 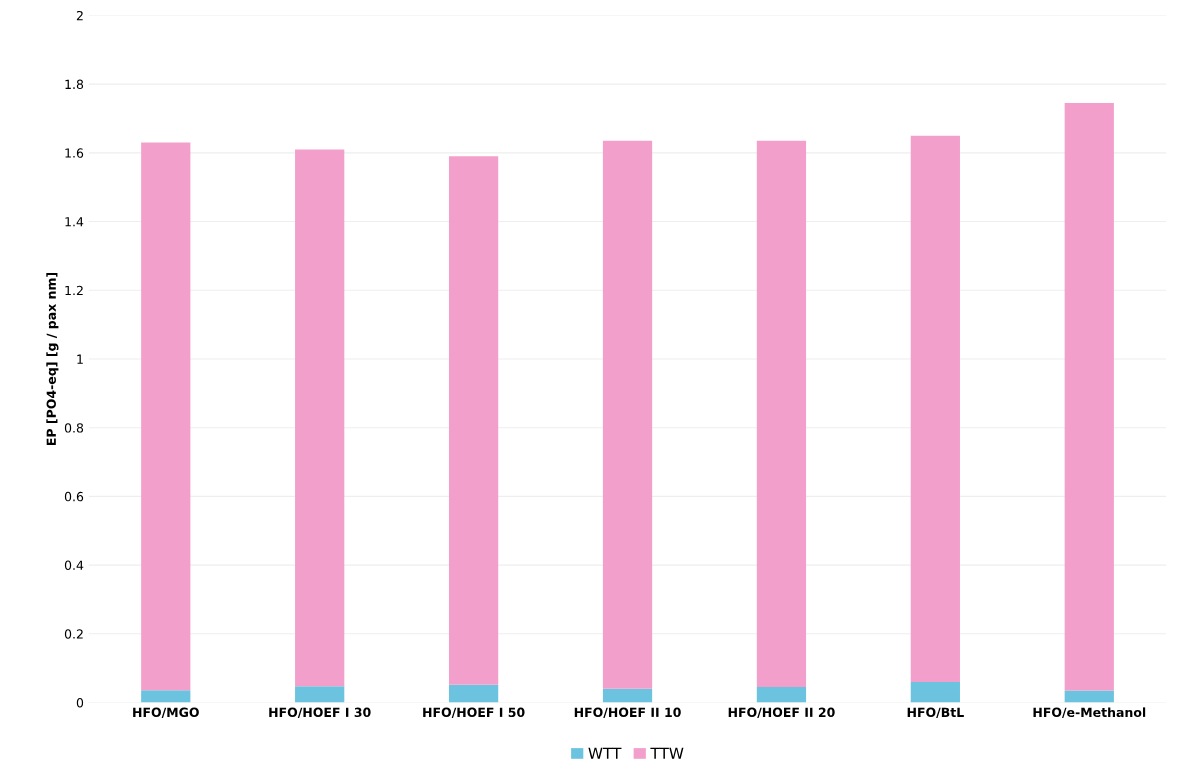 What do you see at coordinates (79, 15) in the screenshot?
I see `y-tick-label: 2` at bounding box center [79, 15].